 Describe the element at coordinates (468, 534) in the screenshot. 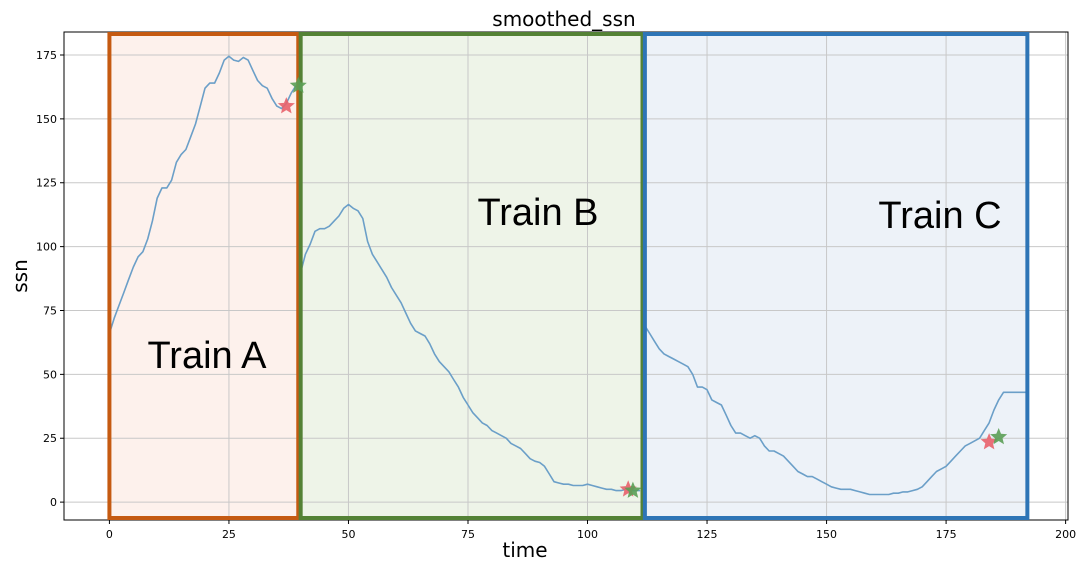

I see `x-tick-label: 75` at that location.